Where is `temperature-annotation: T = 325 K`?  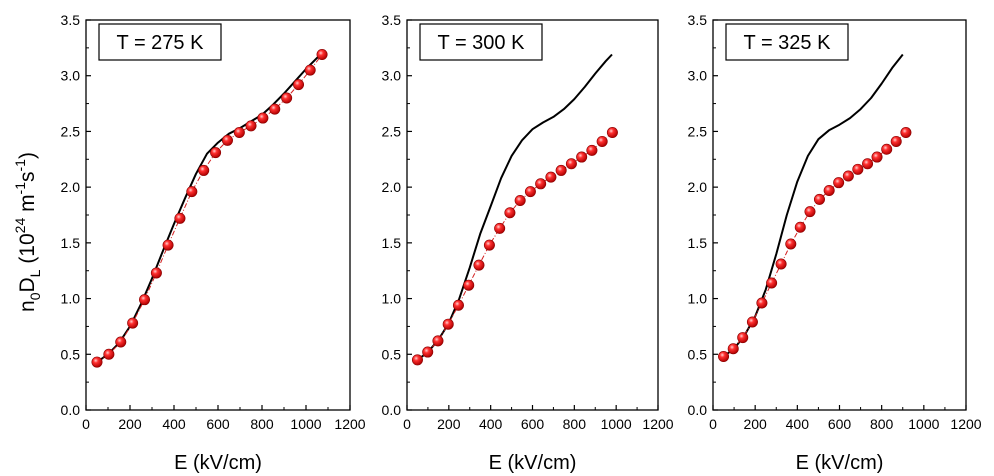
temperature-annotation: T = 325 K is located at coordinates (788, 43).